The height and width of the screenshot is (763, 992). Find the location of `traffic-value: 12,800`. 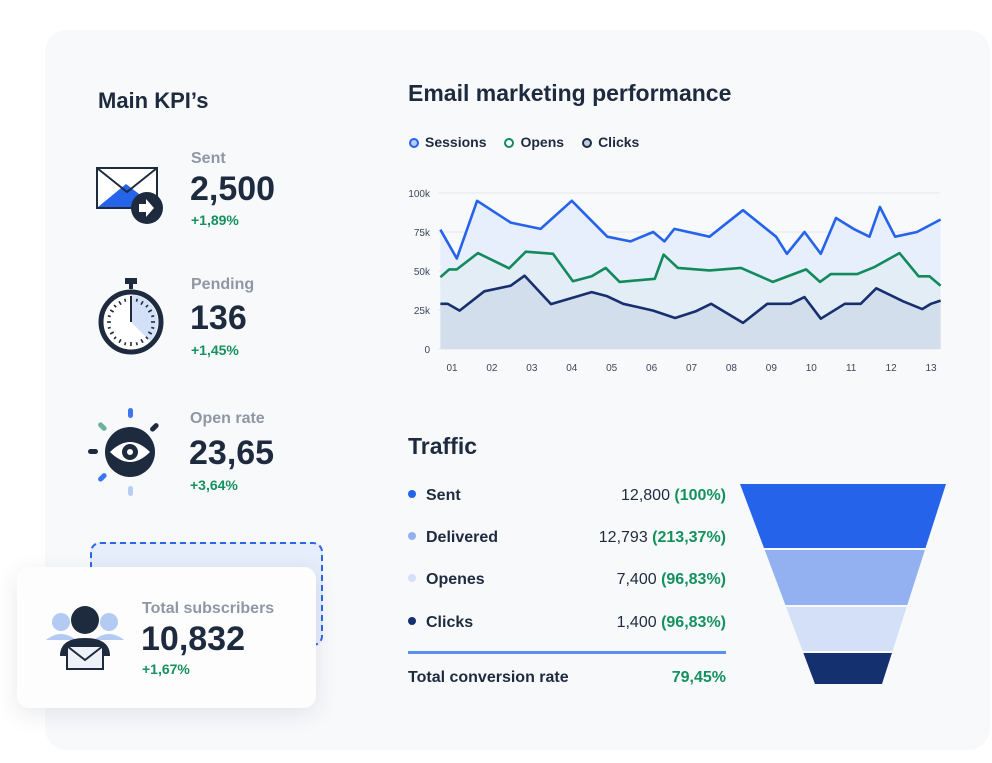

traffic-value: 12,800 is located at coordinates (645, 495).